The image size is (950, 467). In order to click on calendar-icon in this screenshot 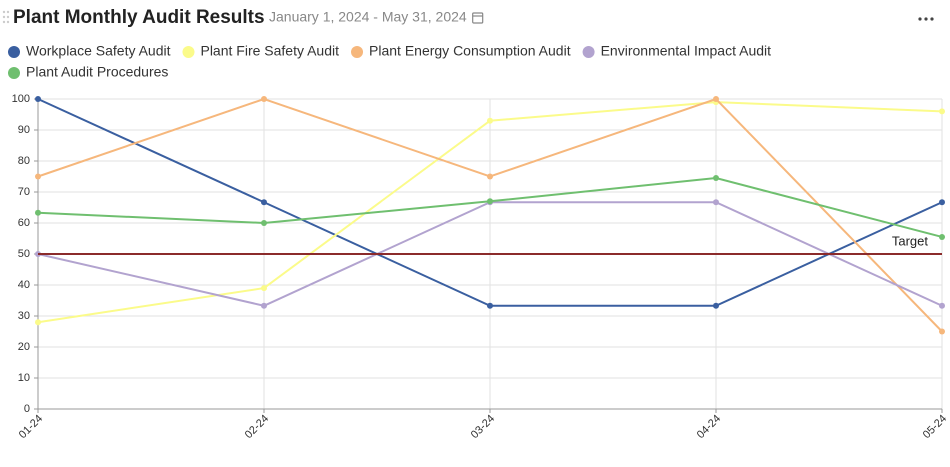, I will do `click(478, 18)`.